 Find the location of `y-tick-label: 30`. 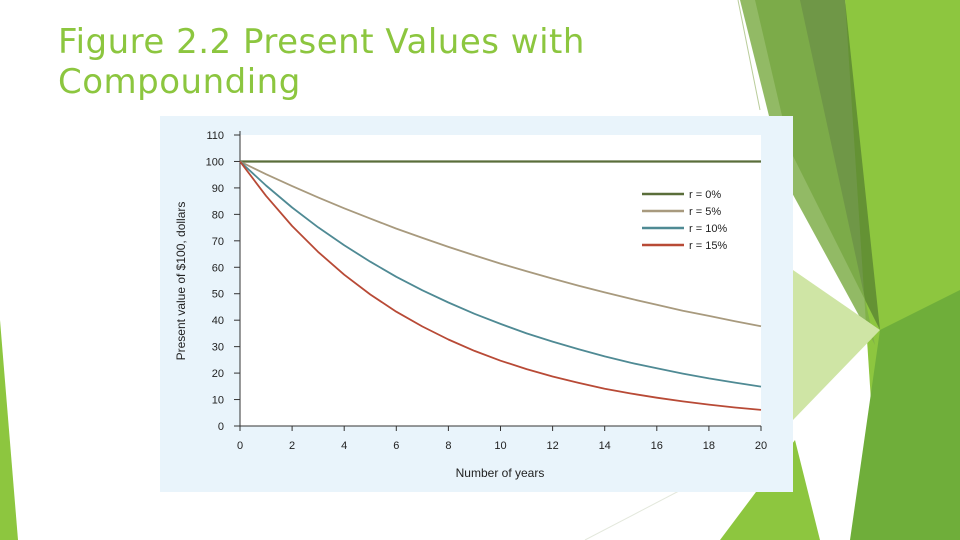

y-tick-label: 30 is located at coordinates (218, 348).